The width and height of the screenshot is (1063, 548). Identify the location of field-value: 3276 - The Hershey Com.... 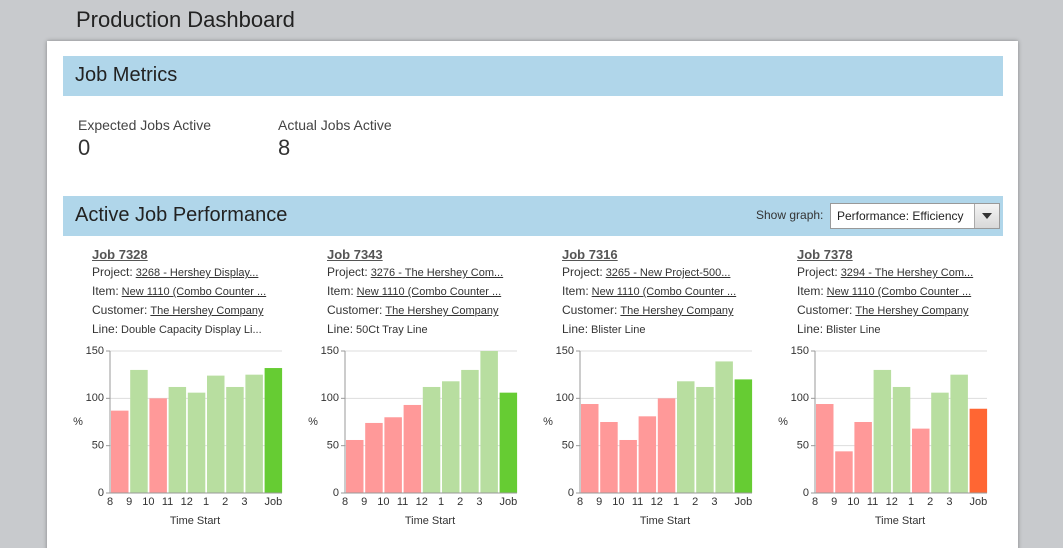
(437, 273).